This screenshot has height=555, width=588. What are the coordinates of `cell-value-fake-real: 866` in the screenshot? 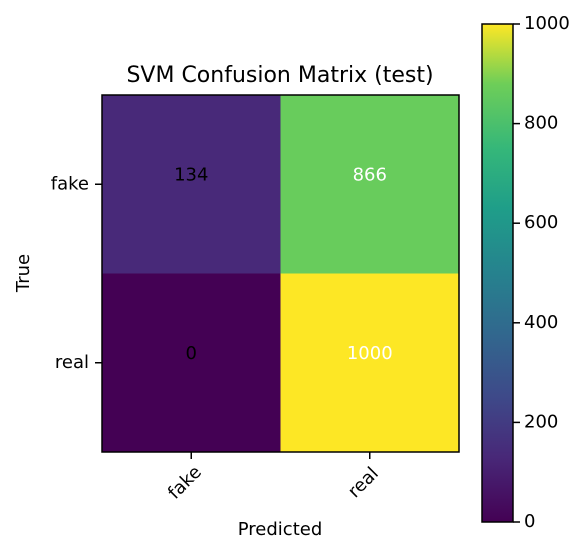 It's located at (370, 174).